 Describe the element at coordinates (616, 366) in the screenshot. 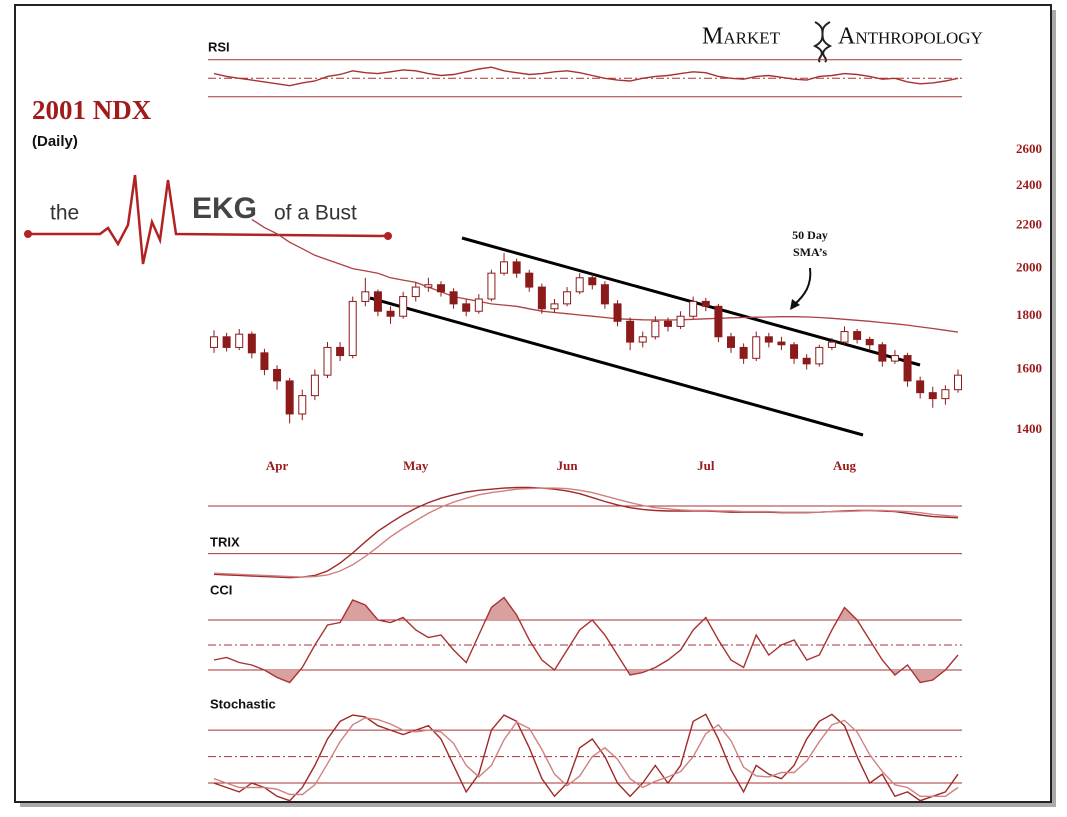

I see `channel-line` at that location.